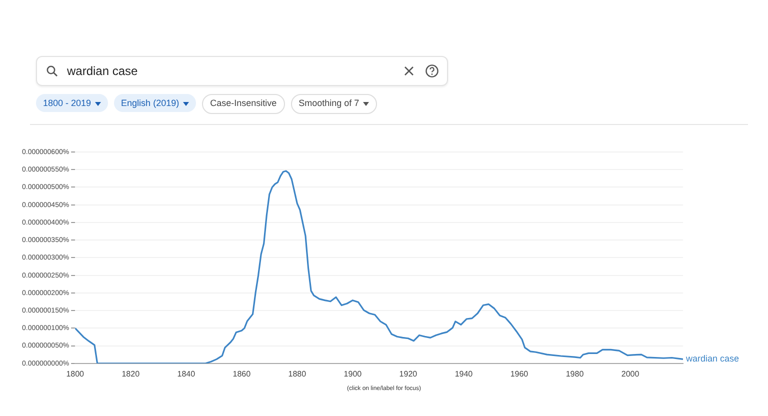 The width and height of the screenshot is (768, 416). I want to click on series-label: wardian case, so click(712, 359).